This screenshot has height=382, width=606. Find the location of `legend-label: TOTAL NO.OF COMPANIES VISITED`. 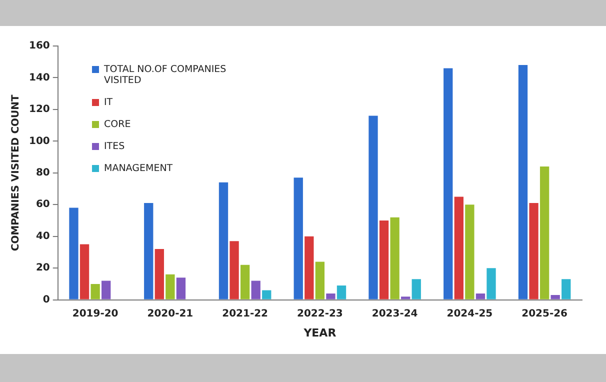

legend-label: TOTAL NO.OF COMPANIES VISITED is located at coordinates (166, 75).